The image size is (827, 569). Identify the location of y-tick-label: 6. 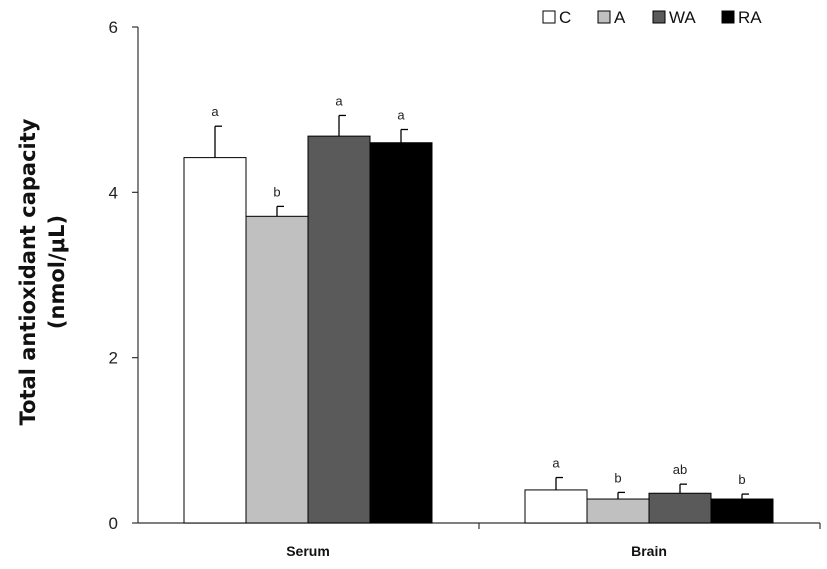
(113, 27).